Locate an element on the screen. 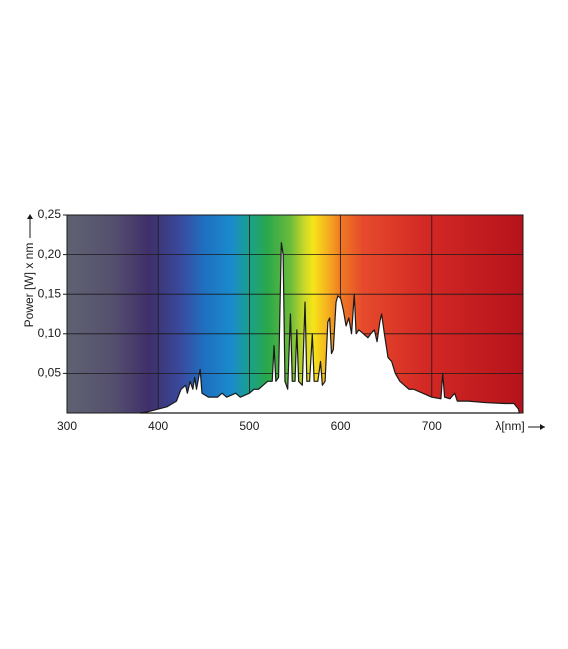 This screenshot has height=649, width=568. y-tick-label: 0,10 is located at coordinates (50, 333).